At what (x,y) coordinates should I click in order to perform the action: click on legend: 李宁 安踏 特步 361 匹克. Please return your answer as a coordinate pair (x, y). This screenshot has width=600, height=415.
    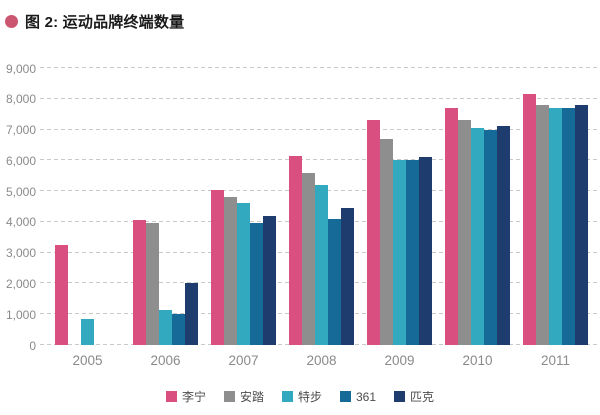
    Looking at the image, I should click on (300, 396).